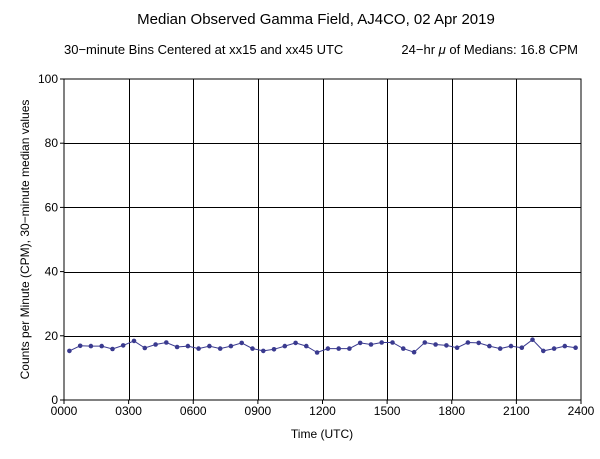 Image resolution: width=600 pixels, height=459 pixels. I want to click on x-tick-label: 2100, so click(516, 411).